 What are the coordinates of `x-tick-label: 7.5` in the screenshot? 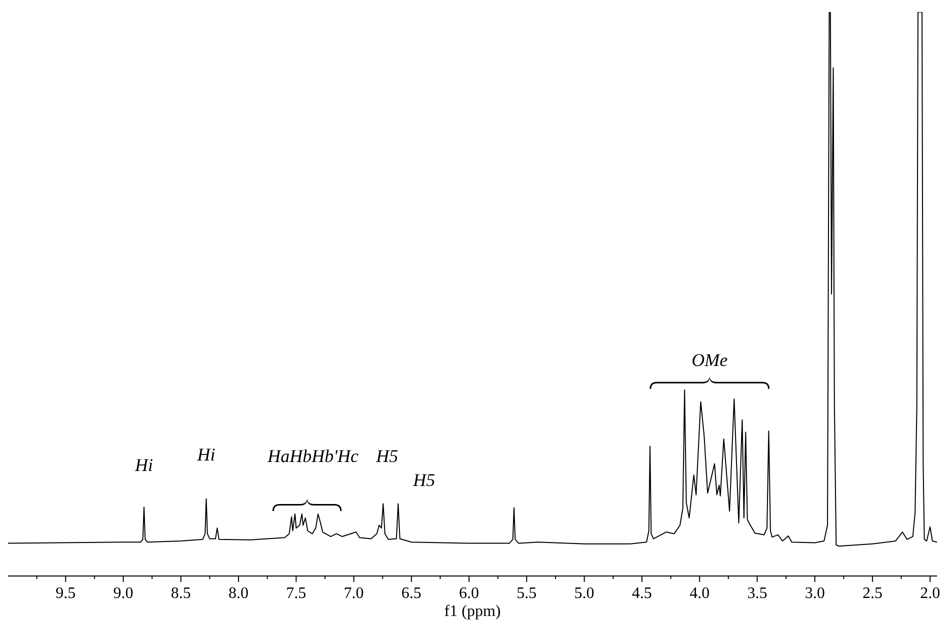 It's located at (296, 593).